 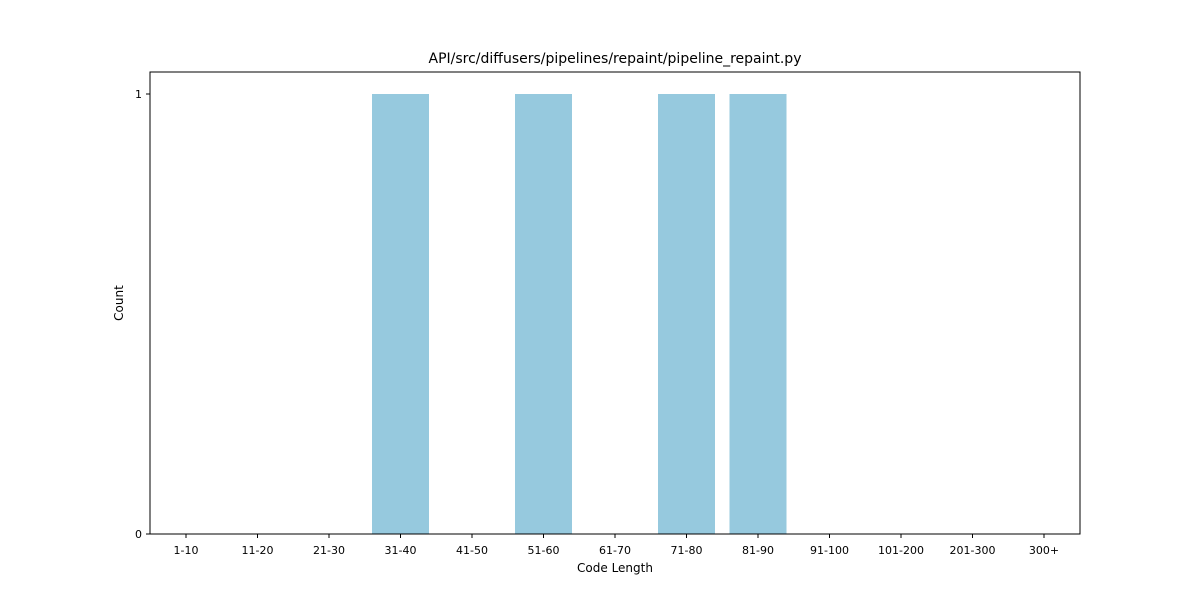 I want to click on x-axis-label: Code Length, so click(x=615, y=568).